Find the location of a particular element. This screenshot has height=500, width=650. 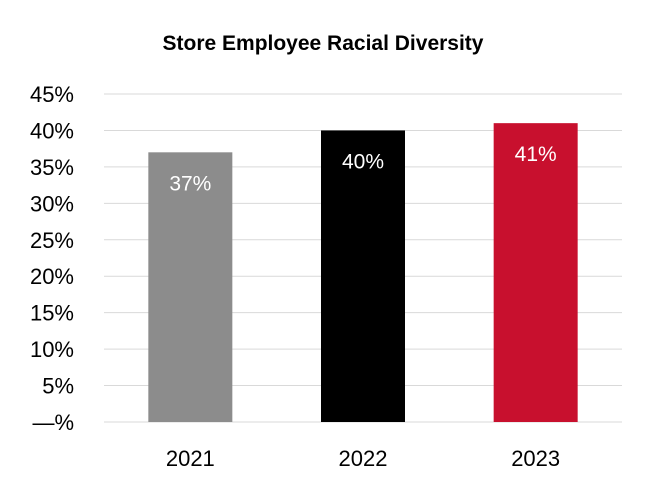

y-tick-label: 35% is located at coordinates (52, 167).